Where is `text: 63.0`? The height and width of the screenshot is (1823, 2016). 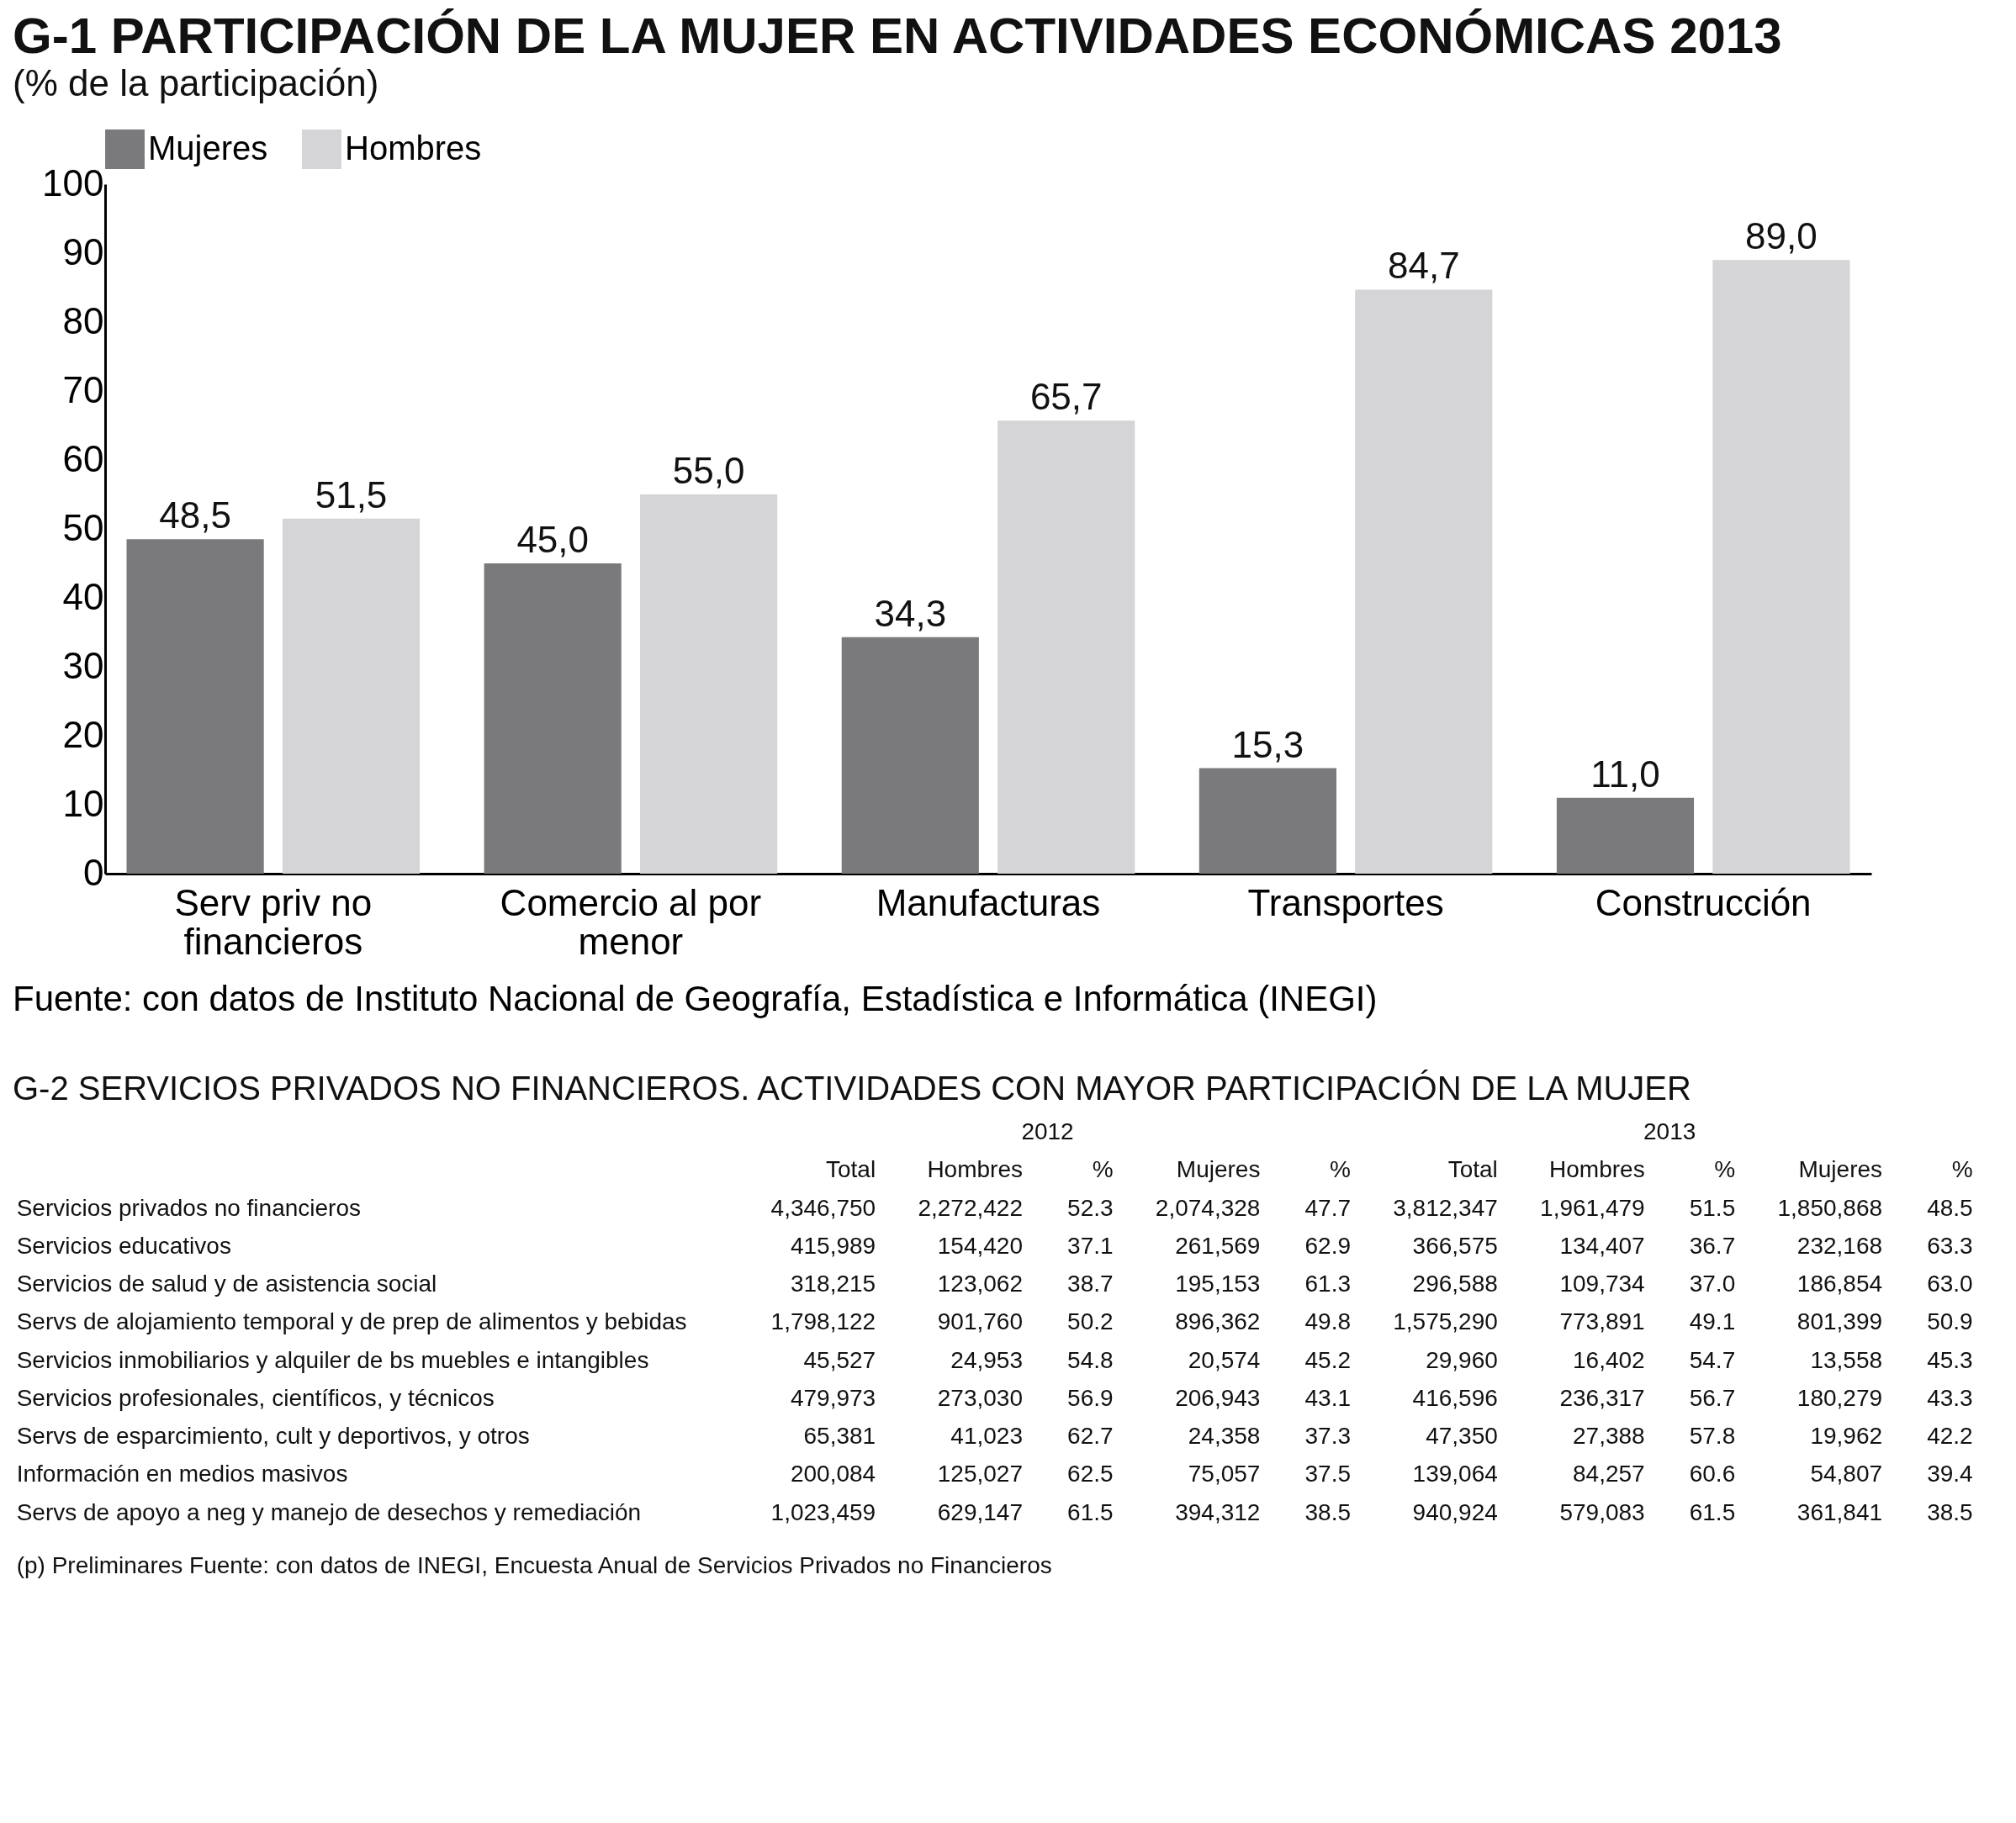
text: 63.0 is located at coordinates (1950, 1284).